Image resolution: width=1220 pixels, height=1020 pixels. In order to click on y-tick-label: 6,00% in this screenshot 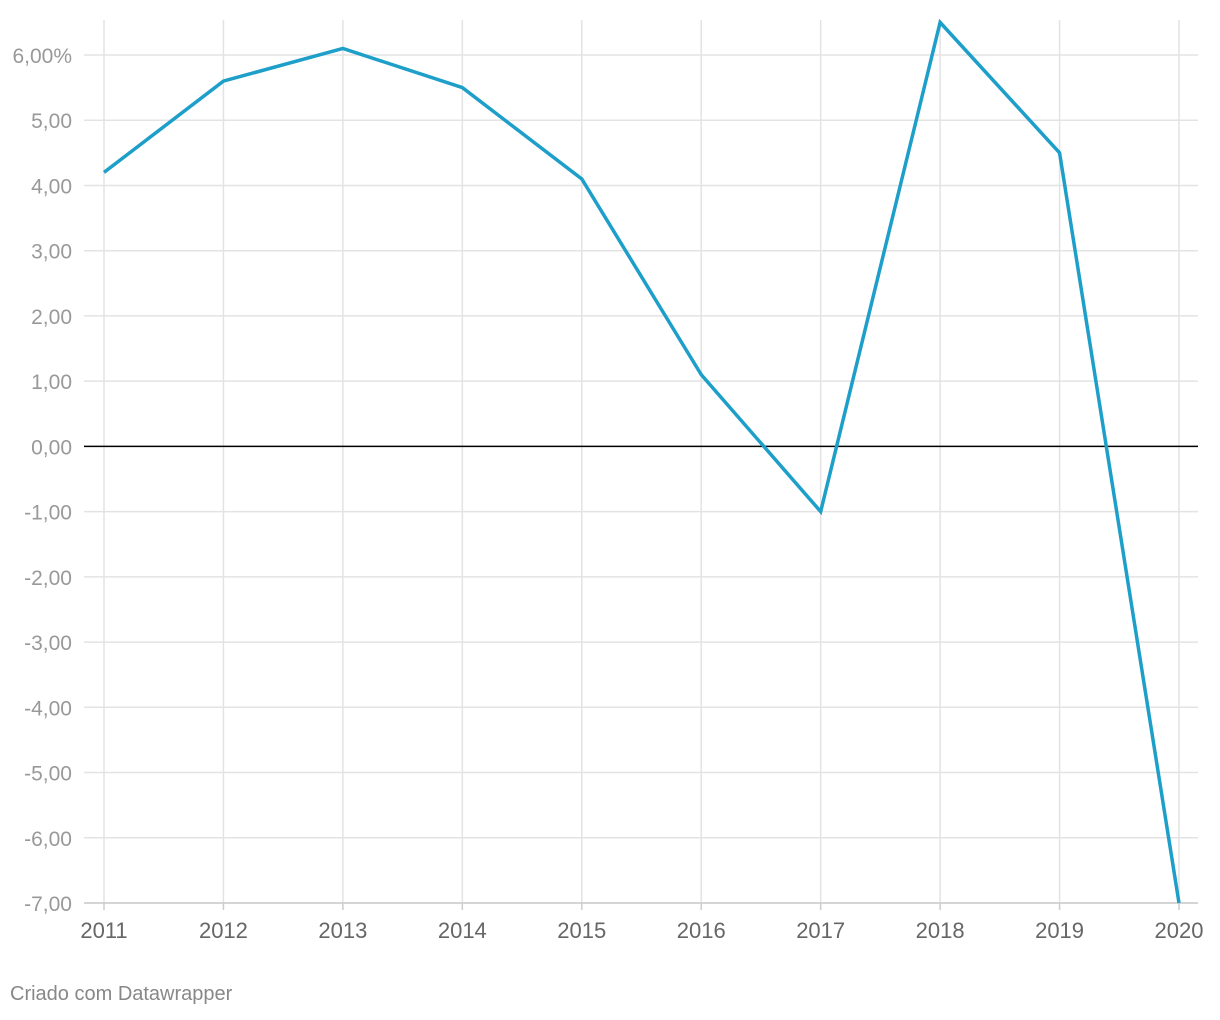, I will do `click(42, 56)`.